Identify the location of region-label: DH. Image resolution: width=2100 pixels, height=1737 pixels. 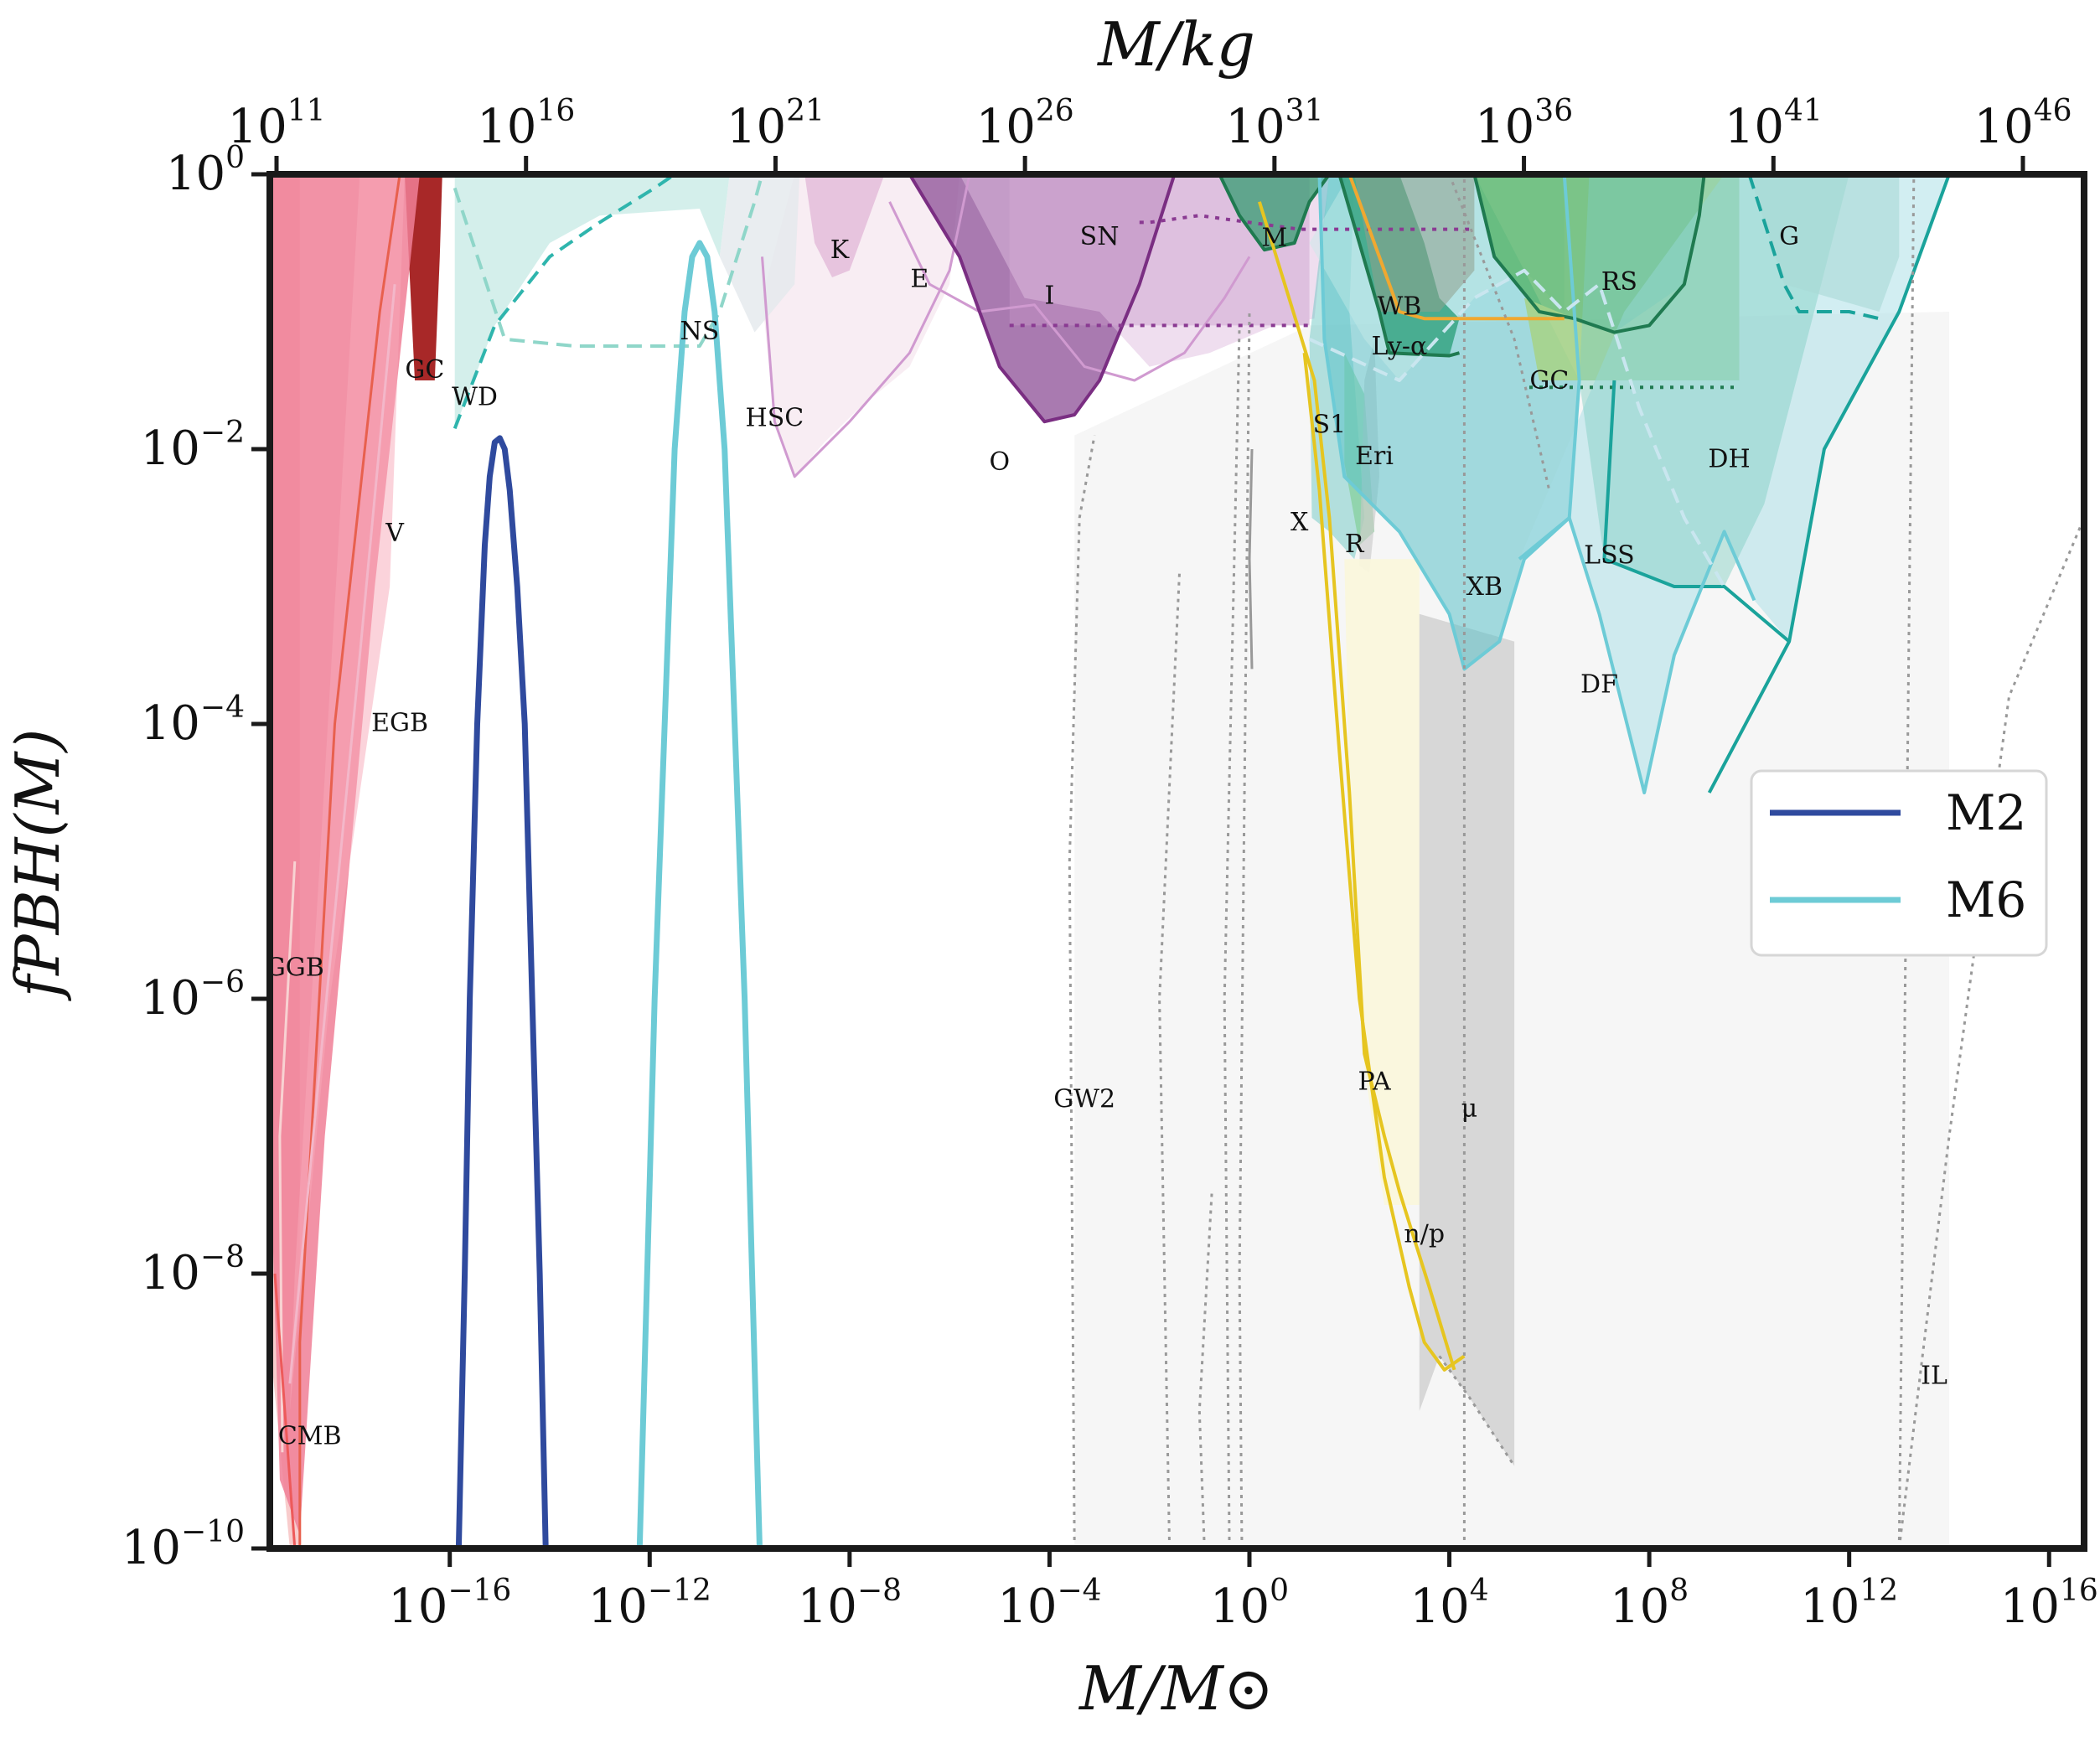
(1729, 459).